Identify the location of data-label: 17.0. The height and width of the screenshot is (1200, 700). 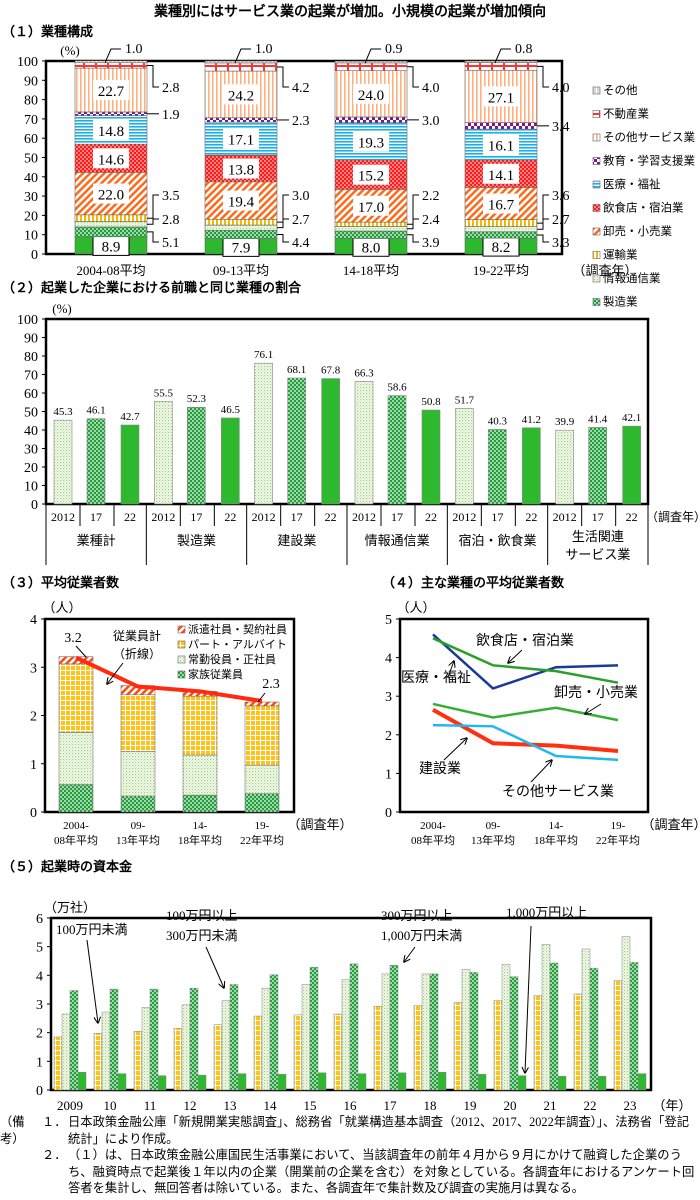
(371, 208).